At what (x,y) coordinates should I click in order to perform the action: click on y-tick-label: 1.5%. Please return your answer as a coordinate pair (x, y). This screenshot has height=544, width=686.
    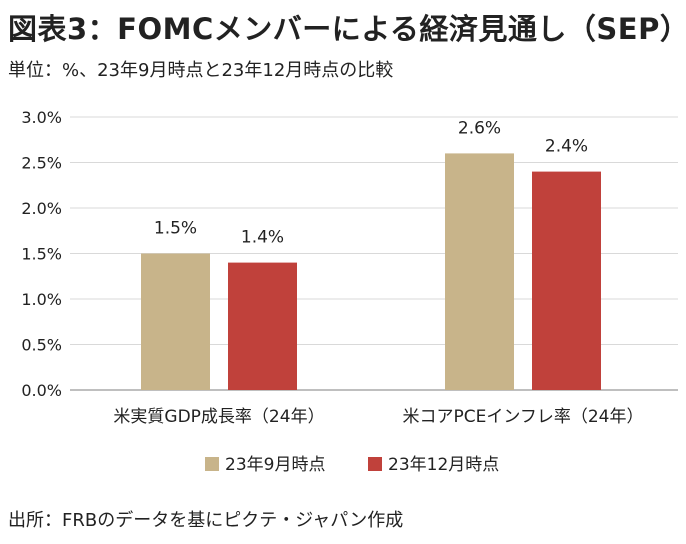
    Looking at the image, I should click on (41, 254).